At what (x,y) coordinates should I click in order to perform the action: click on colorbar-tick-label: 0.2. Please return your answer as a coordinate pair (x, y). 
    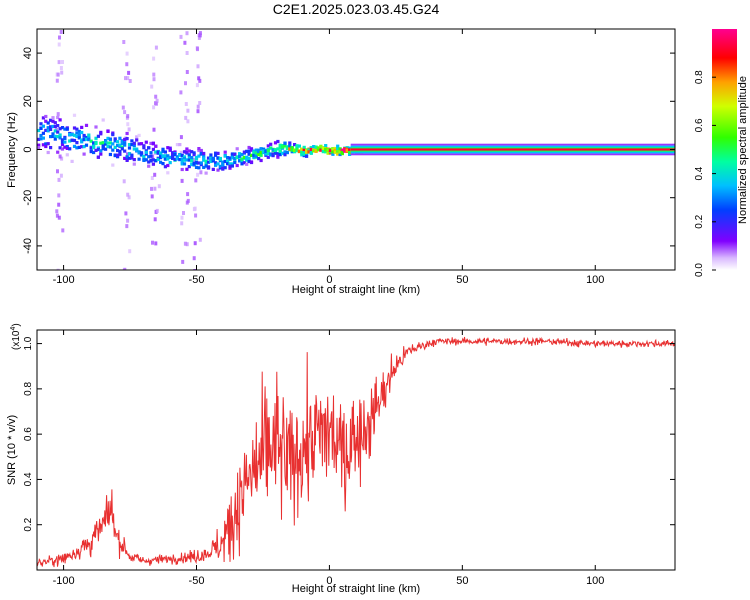
    Looking at the image, I should click on (699, 221).